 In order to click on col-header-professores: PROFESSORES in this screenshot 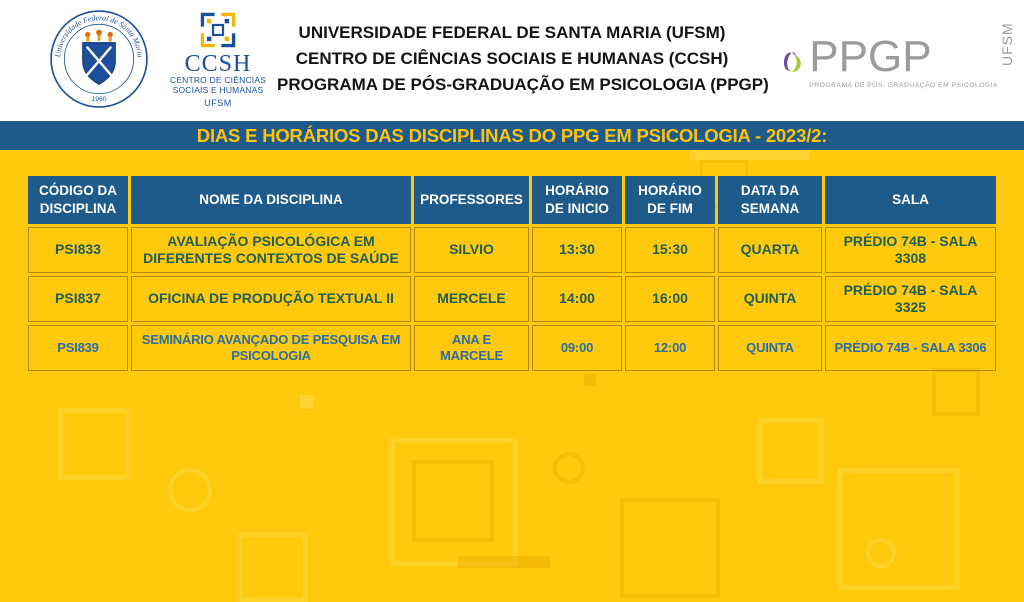, I will do `click(471, 200)`.